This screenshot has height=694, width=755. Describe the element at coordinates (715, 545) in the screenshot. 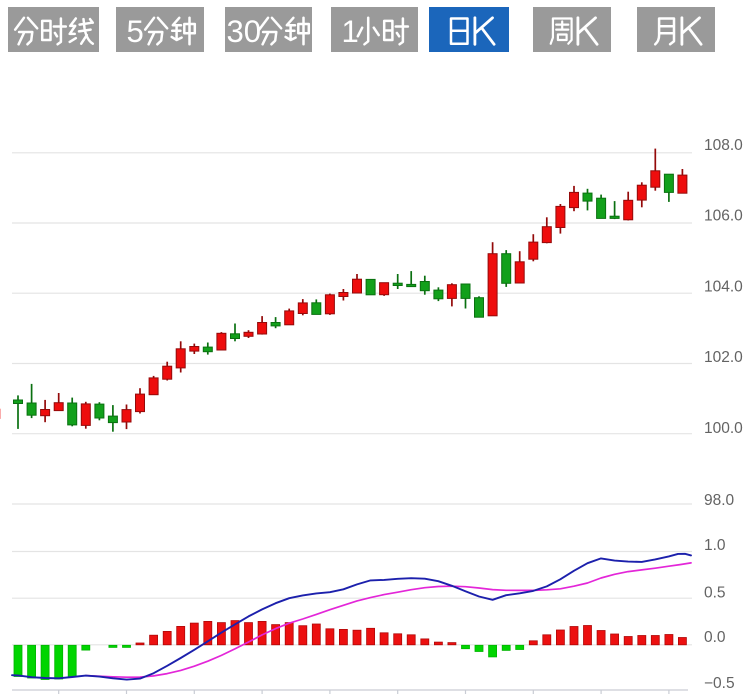

I see `svg-text: 1.0` at that location.